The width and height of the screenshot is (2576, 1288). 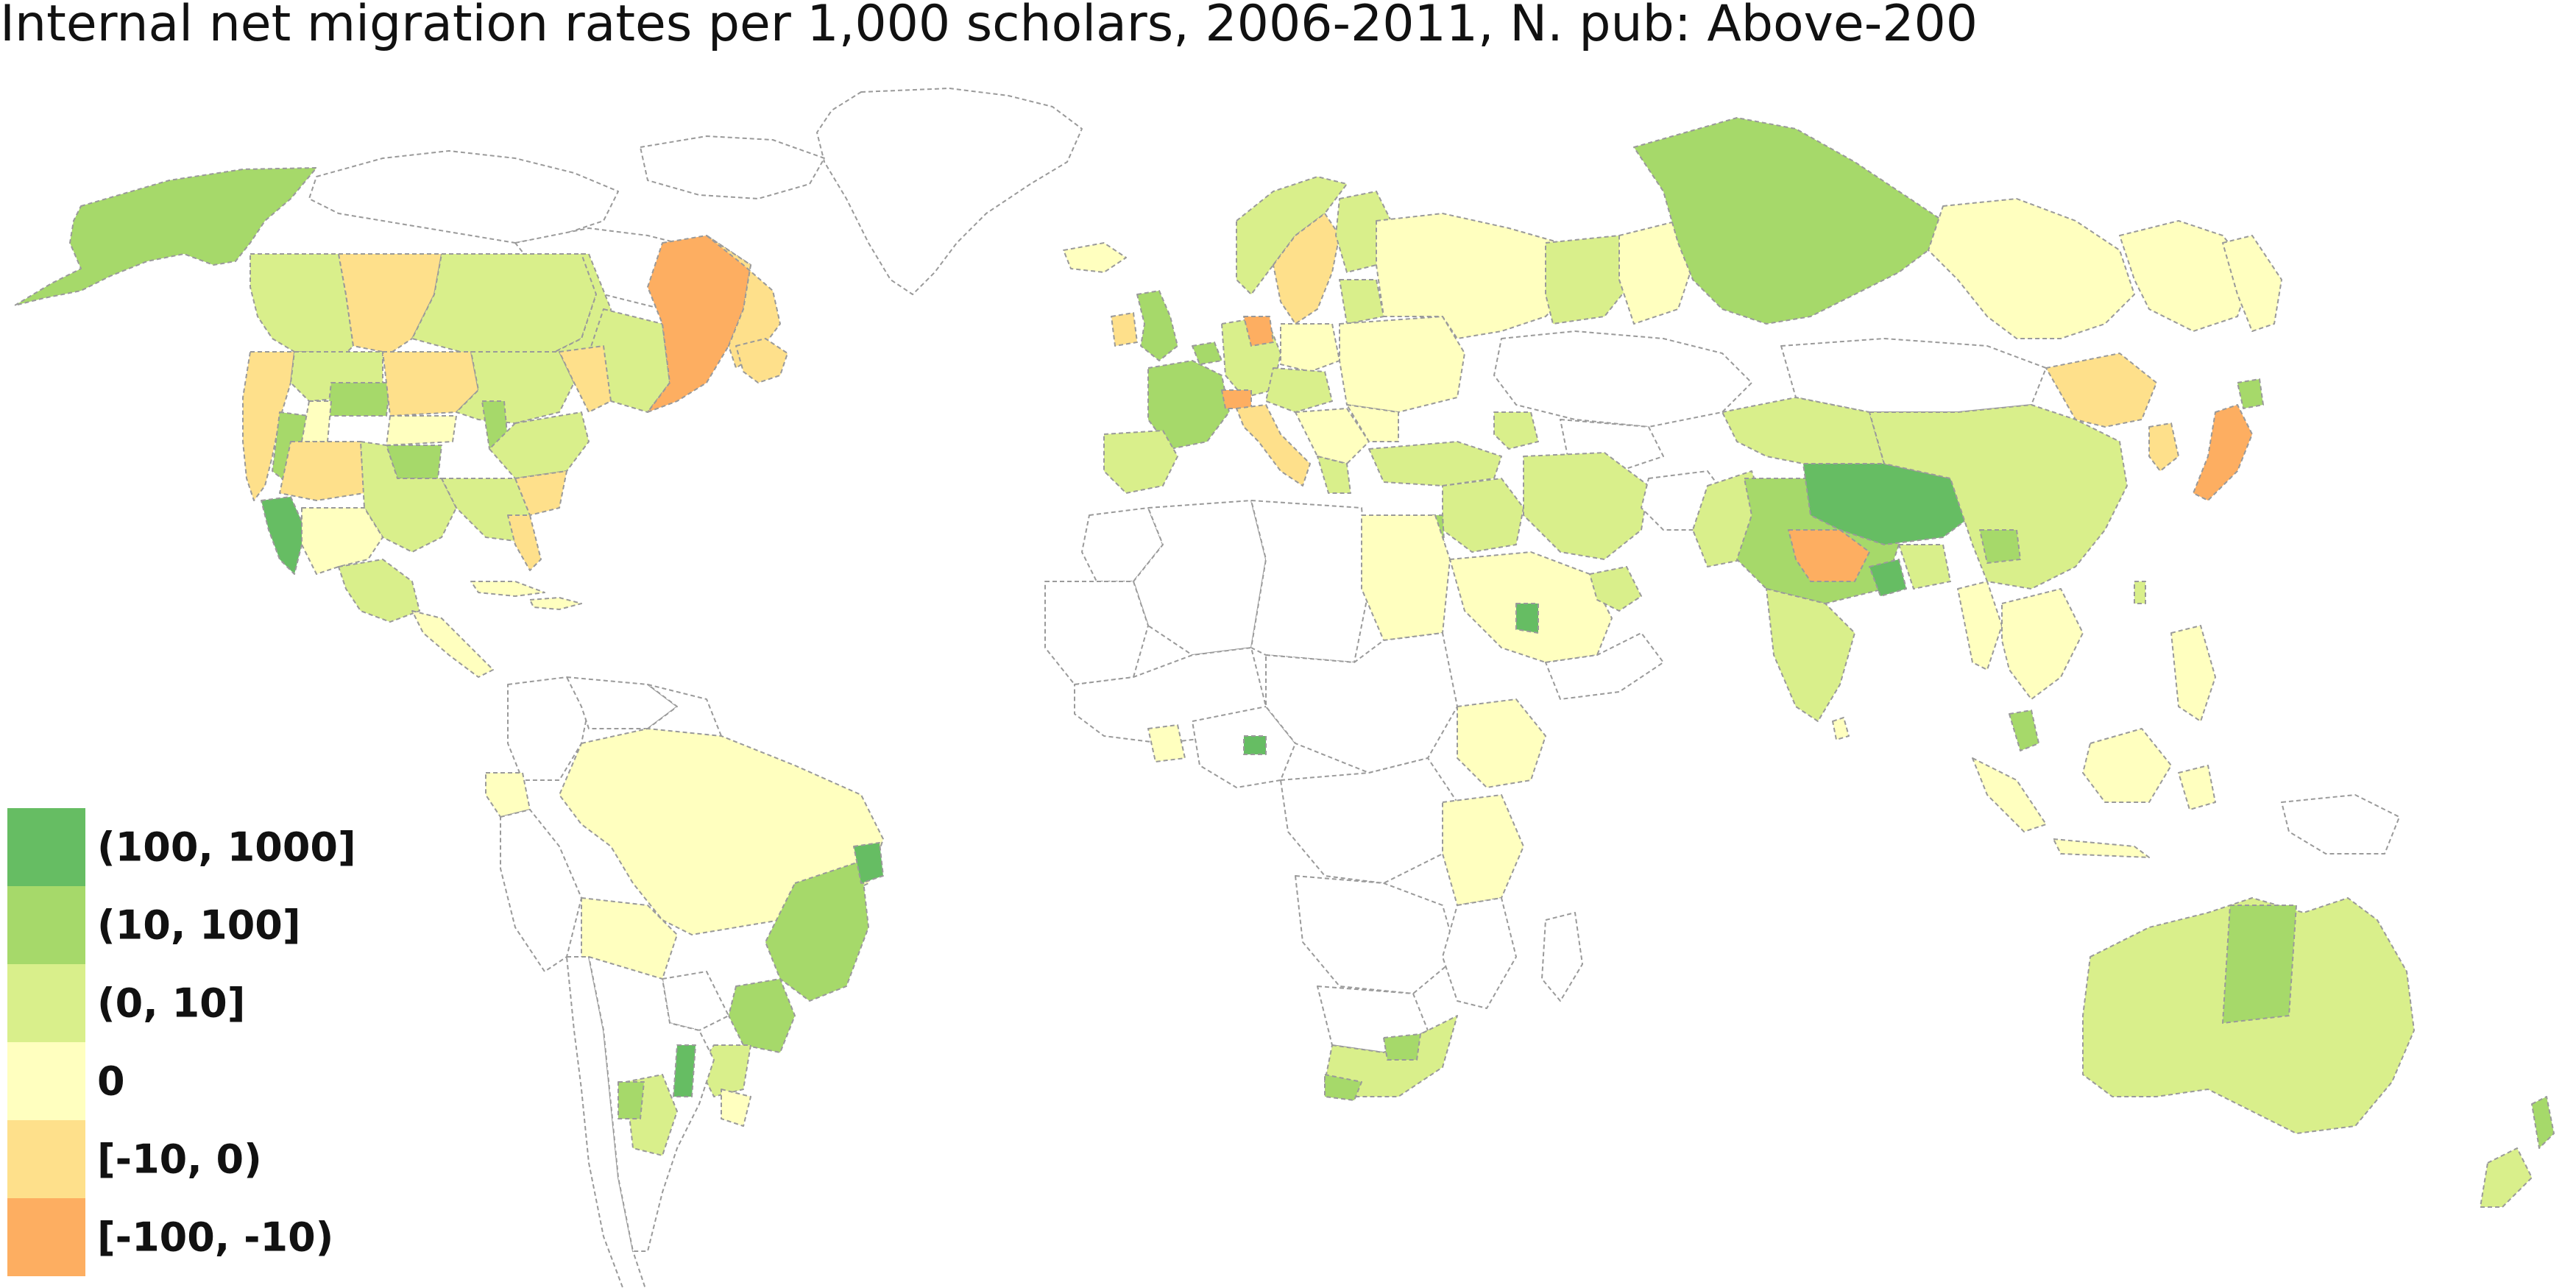 What do you see at coordinates (2101, 848) in the screenshot?
I see `region-indonesia-java` at bounding box center [2101, 848].